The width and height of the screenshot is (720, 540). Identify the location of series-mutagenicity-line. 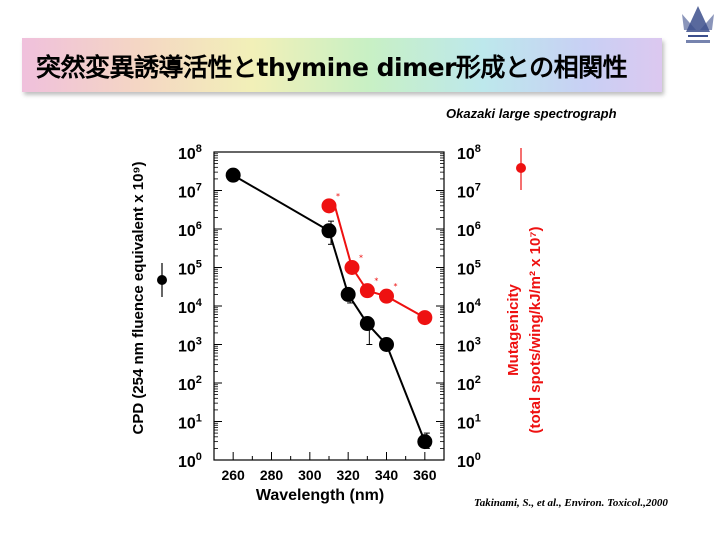
(377, 261).